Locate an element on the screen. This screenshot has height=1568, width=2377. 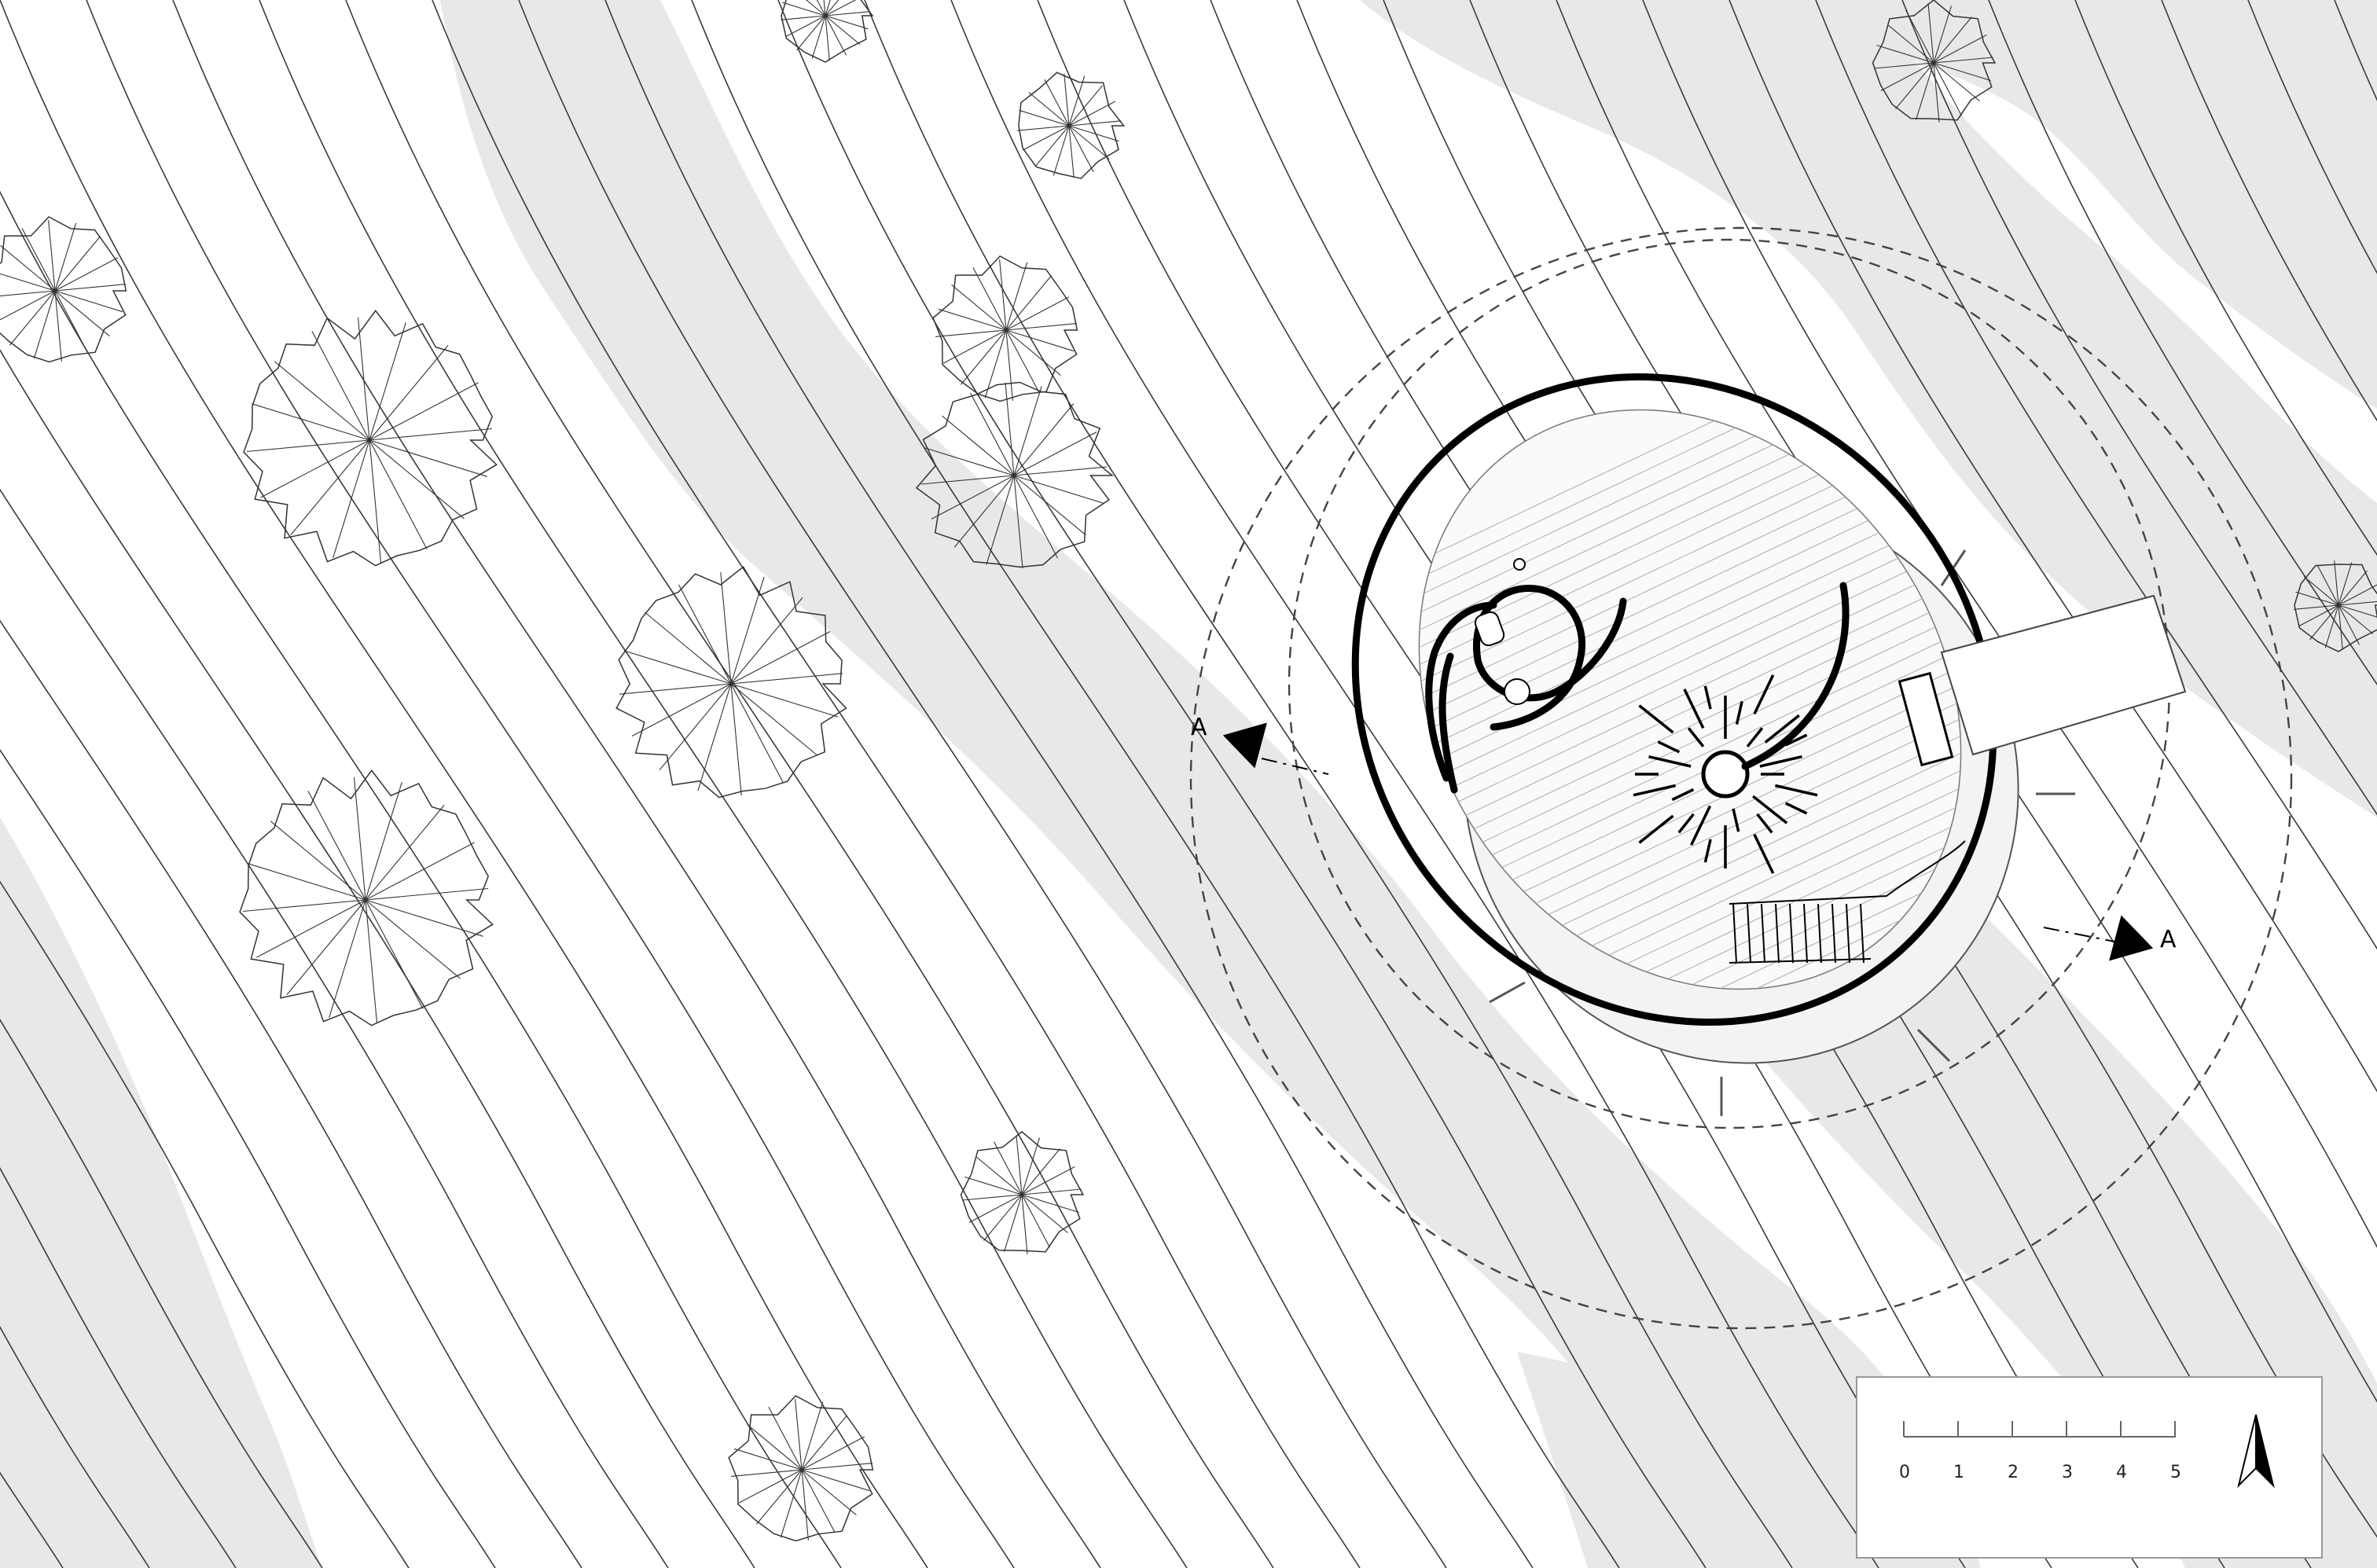
outer-wall is located at coordinates (1674, 699).